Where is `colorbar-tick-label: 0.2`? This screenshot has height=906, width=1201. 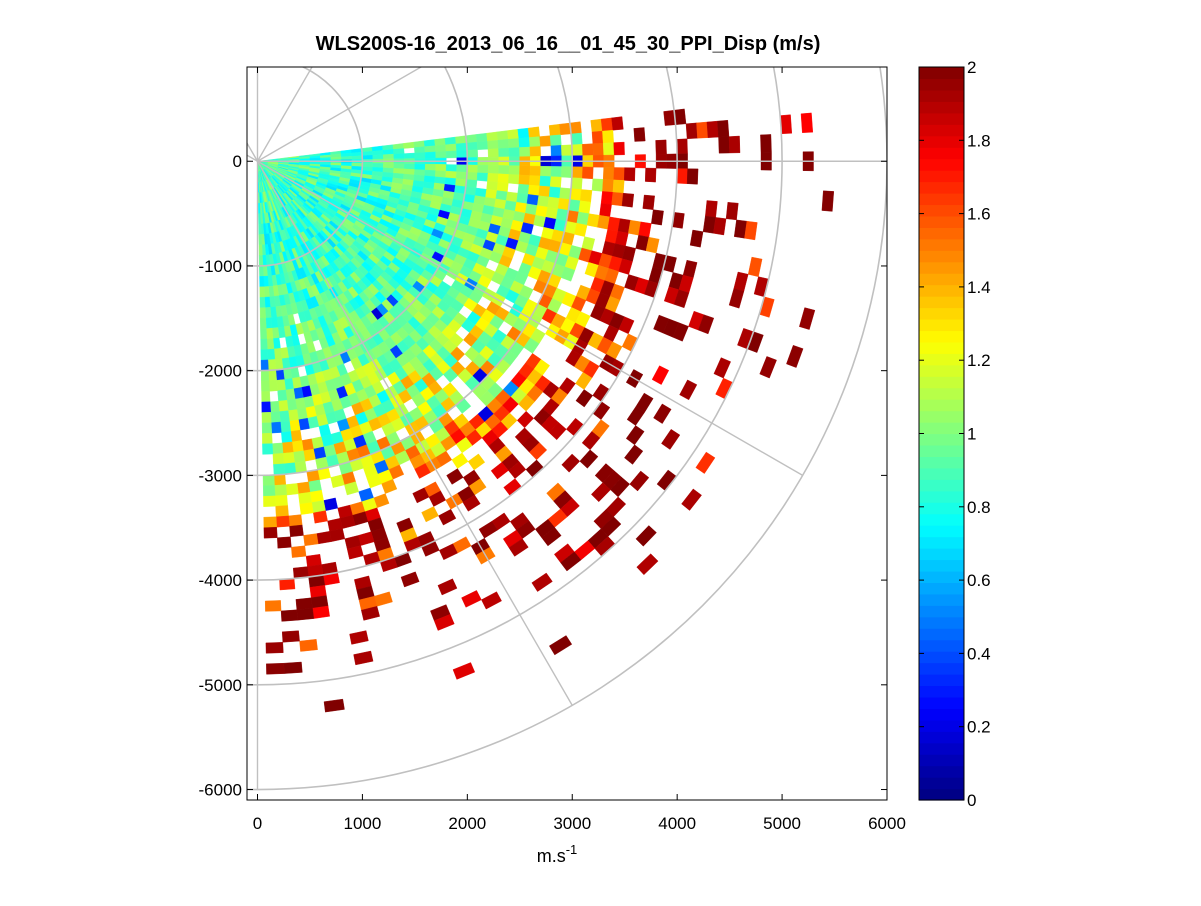 colorbar-tick-label: 0.2 is located at coordinates (979, 727).